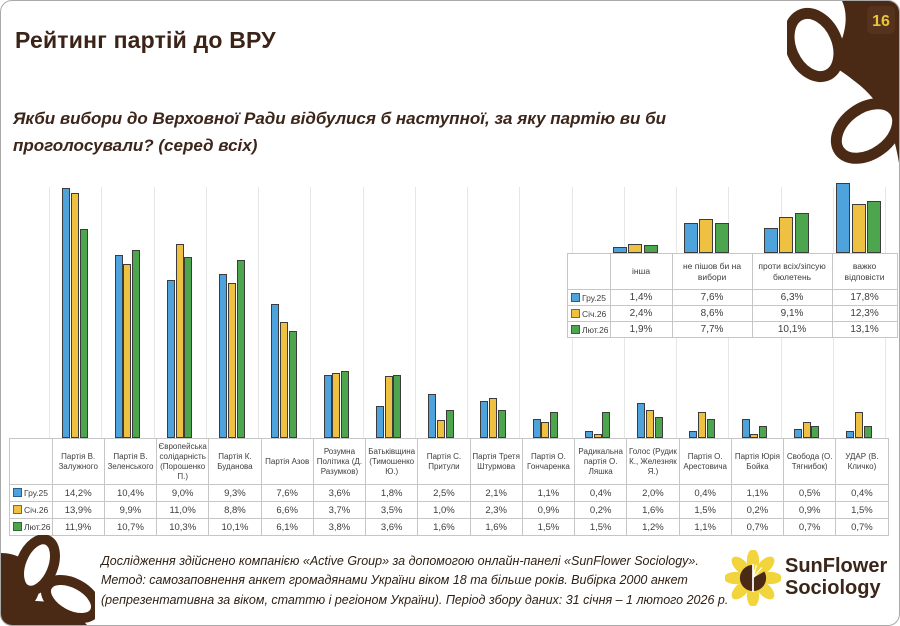  What do you see at coordinates (339, 510) in the screenshot?
I see `value-cell: 3,7%` at bounding box center [339, 510].